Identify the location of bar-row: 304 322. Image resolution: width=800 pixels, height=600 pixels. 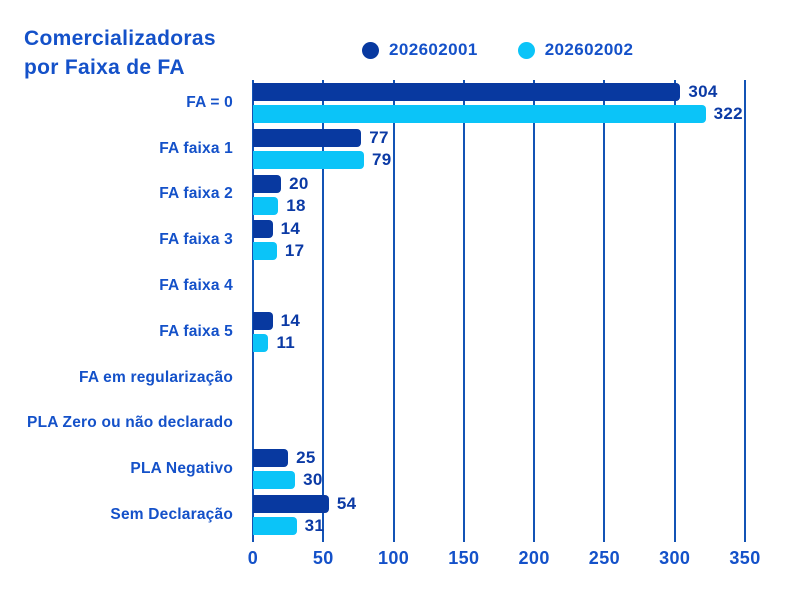
(499, 103).